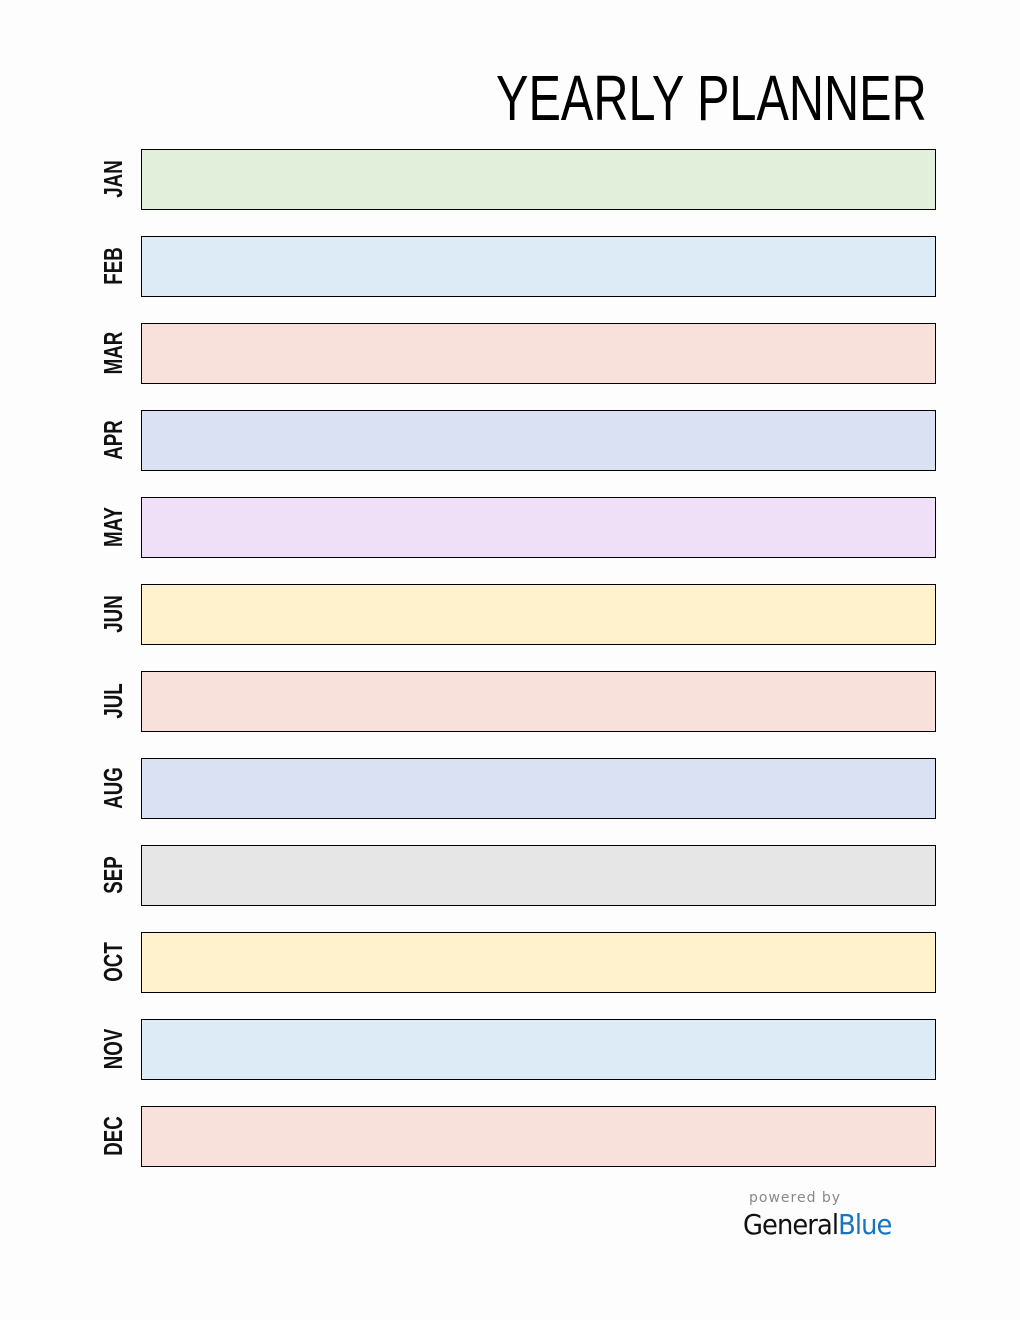 Image resolution: width=1020 pixels, height=1320 pixels. Describe the element at coordinates (538, 875) in the screenshot. I see `month-box-sep` at that location.